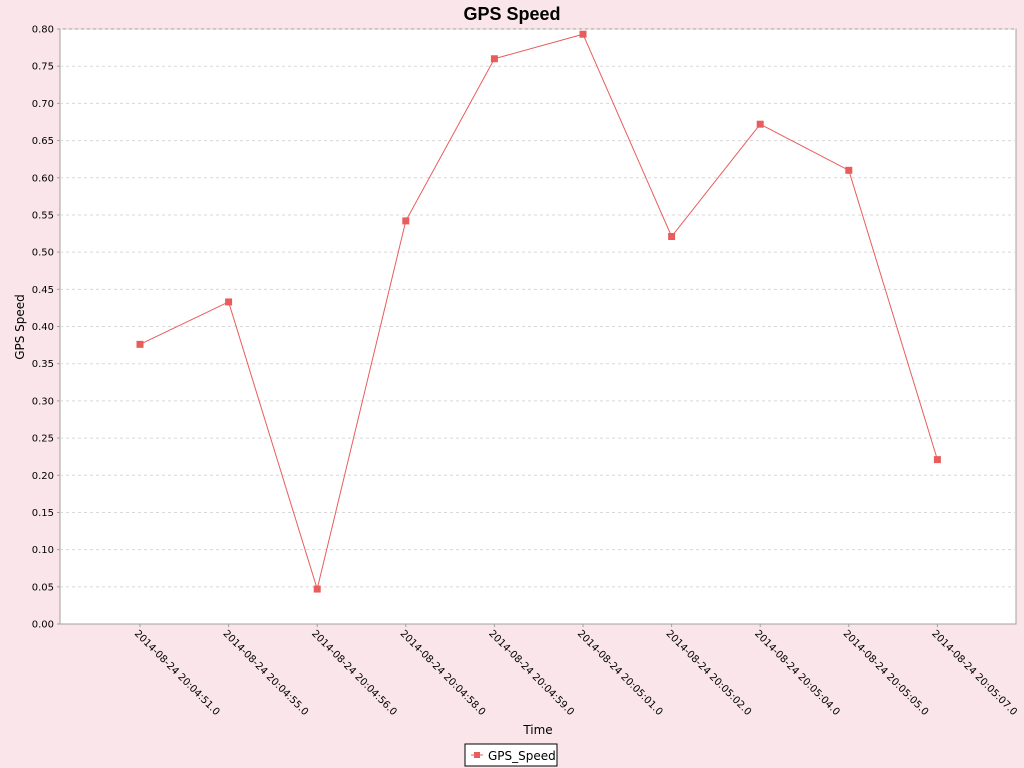 This screenshot has width=1024, height=768. I want to click on y-tick-label: 0.05, so click(43, 587).